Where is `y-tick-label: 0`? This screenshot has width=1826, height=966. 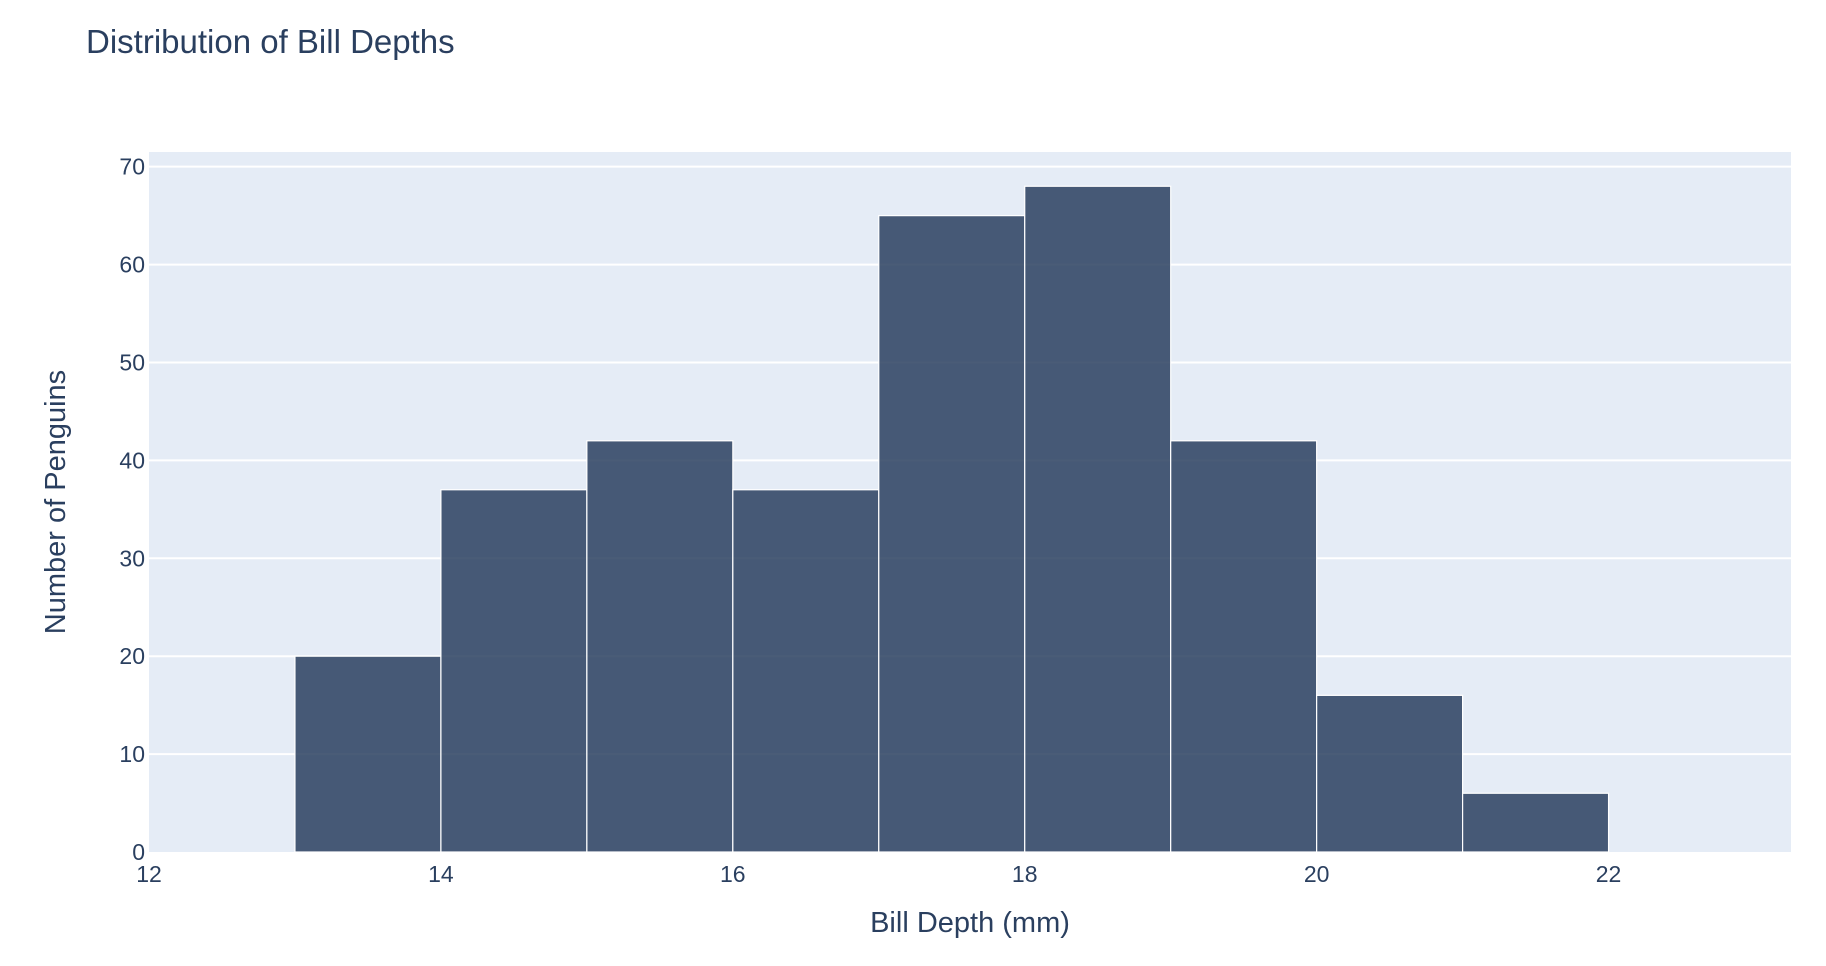
y-tick-label: 0 is located at coordinates (138, 852).